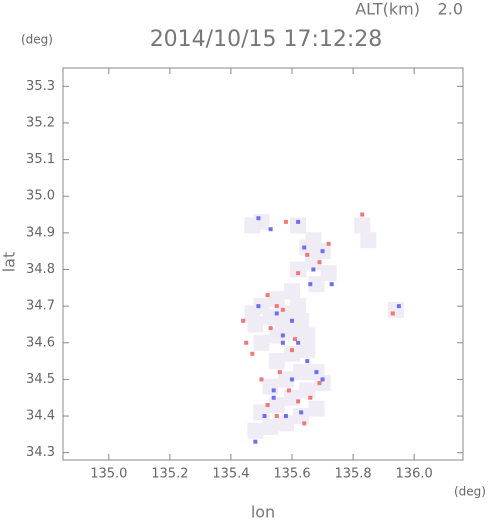 The width and height of the screenshot is (491, 521). I want to click on y-tick-label: 35.3, so click(40, 86).